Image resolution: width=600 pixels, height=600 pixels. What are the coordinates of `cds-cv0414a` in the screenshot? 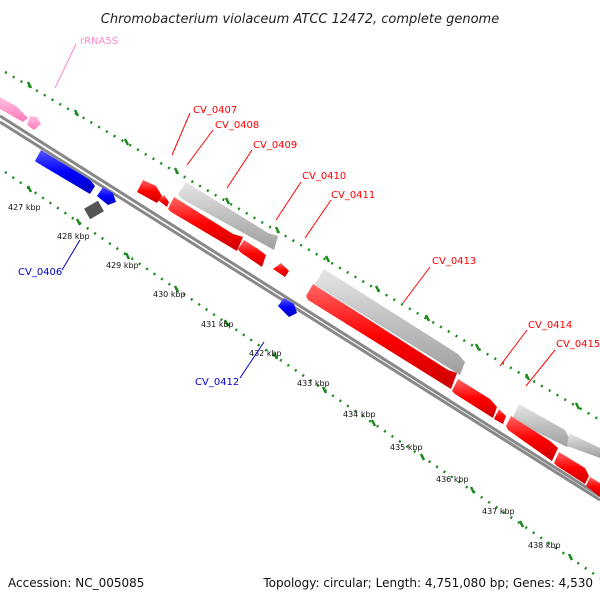 It's located at (474, 398).